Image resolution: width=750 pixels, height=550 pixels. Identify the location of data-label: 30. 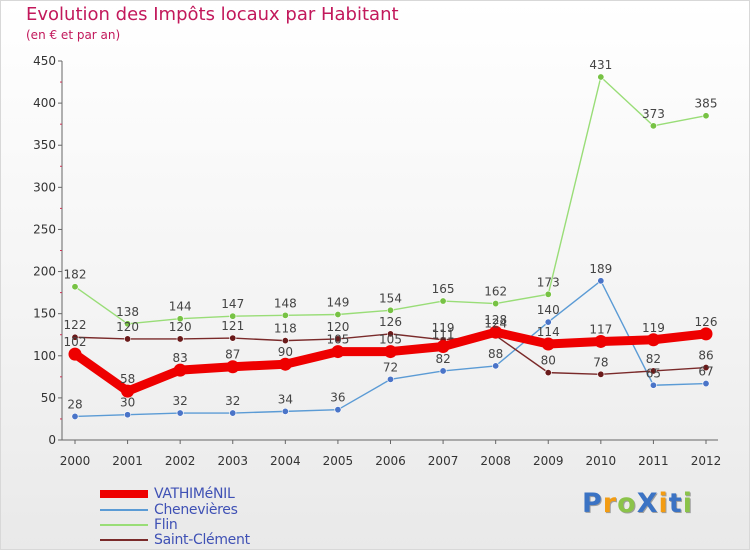
(127, 403).